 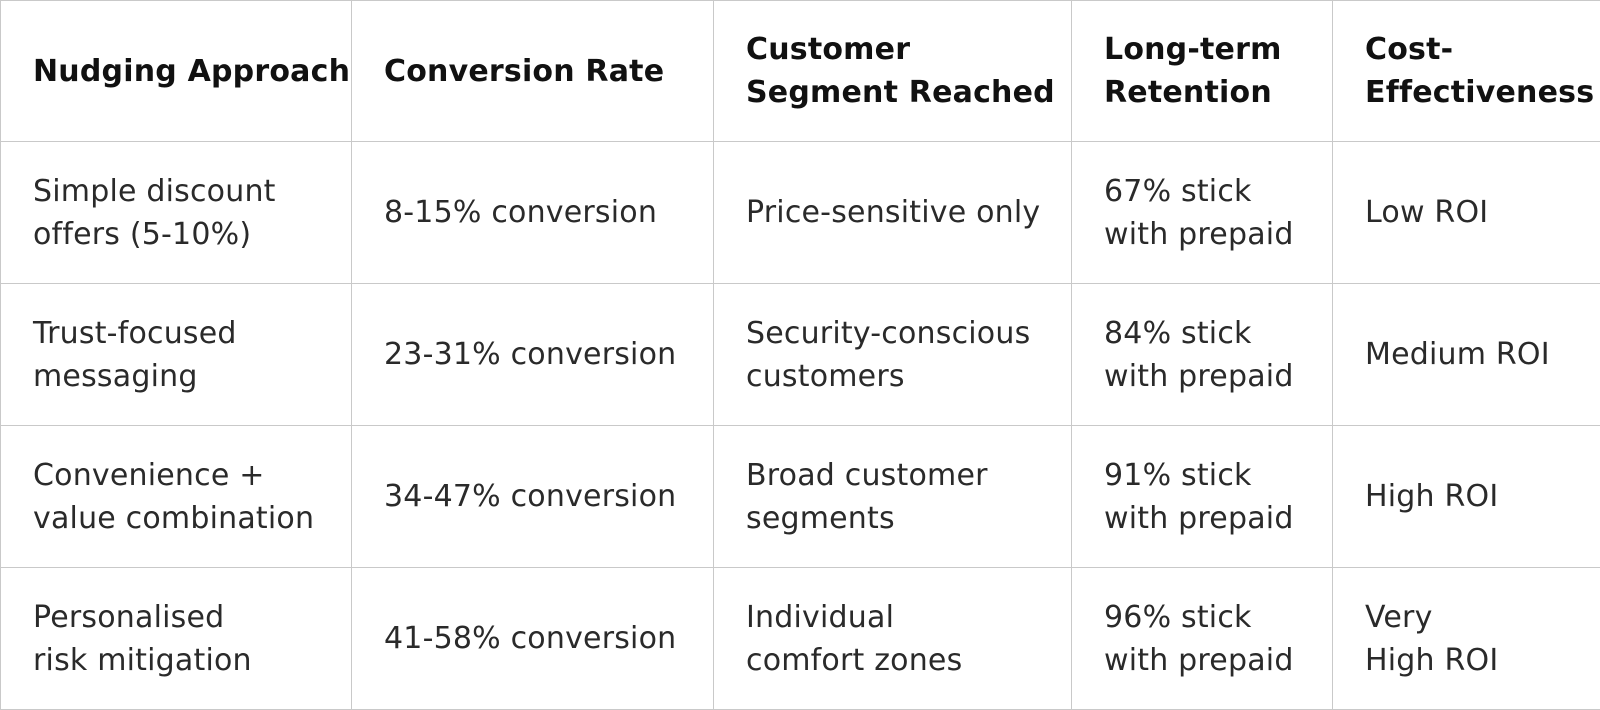 I want to click on cell-text: Low ROI, so click(x=1482, y=212).